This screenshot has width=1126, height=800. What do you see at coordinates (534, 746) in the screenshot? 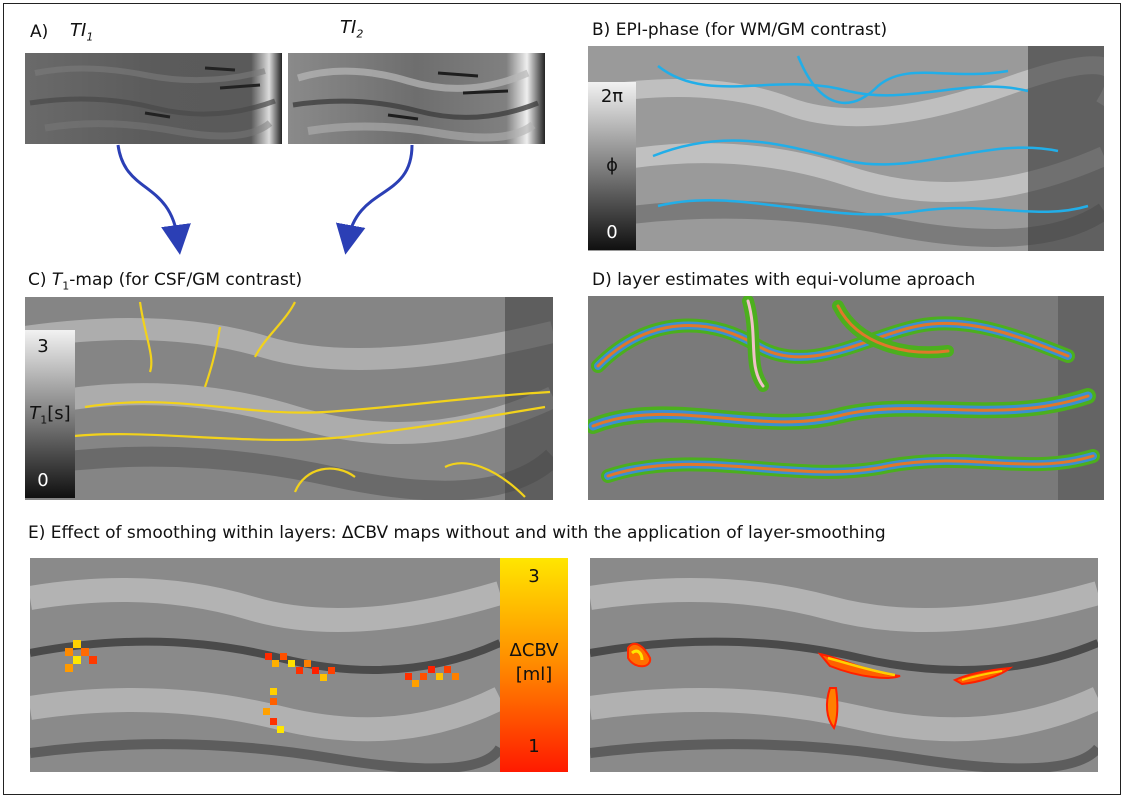
I see `cbv-colorbar-bottom: 1` at bounding box center [534, 746].